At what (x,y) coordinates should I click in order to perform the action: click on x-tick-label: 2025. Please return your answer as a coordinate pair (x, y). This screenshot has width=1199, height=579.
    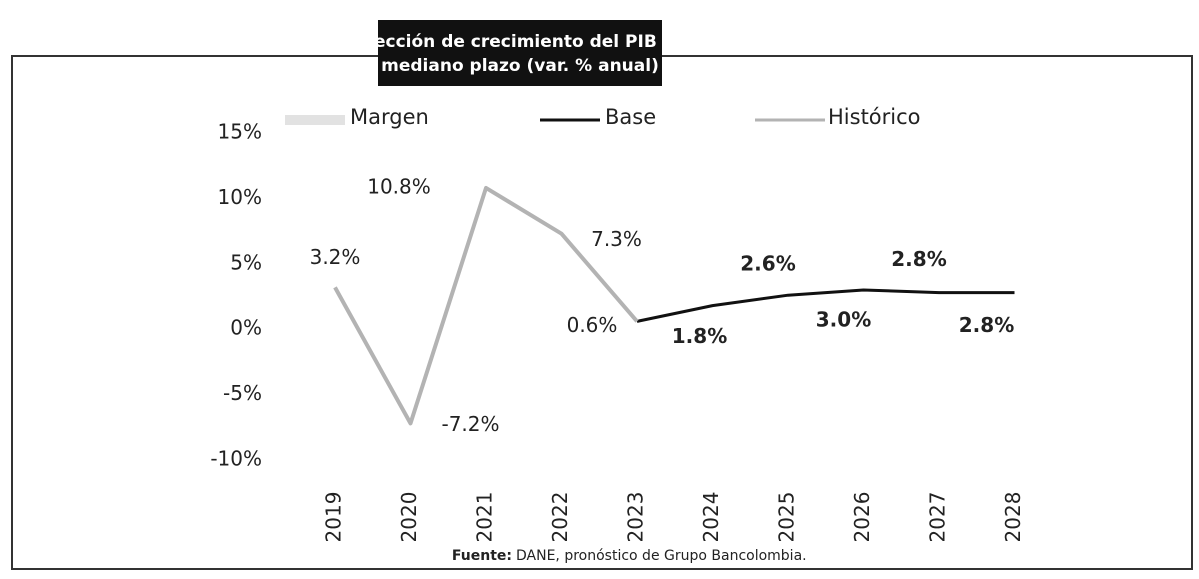
    Looking at the image, I should click on (787, 517).